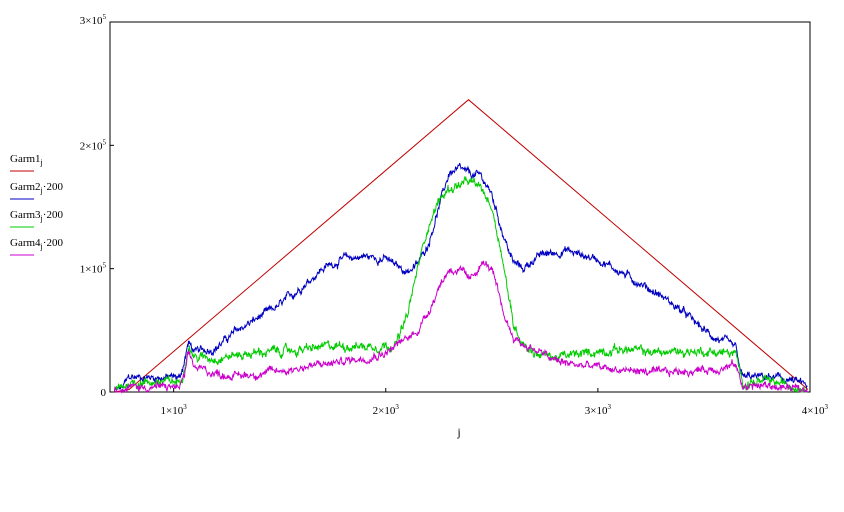 The image size is (844, 512). What do you see at coordinates (26, 160) in the screenshot?
I see `legend-label: Garm1j` at bounding box center [26, 160].